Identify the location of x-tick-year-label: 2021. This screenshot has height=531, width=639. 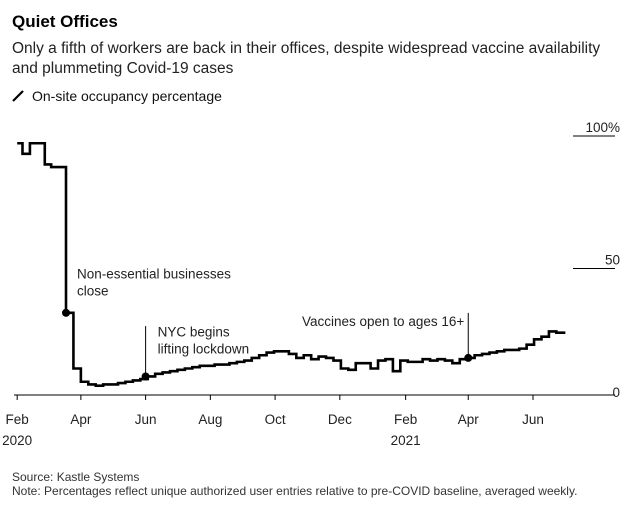
(406, 440).